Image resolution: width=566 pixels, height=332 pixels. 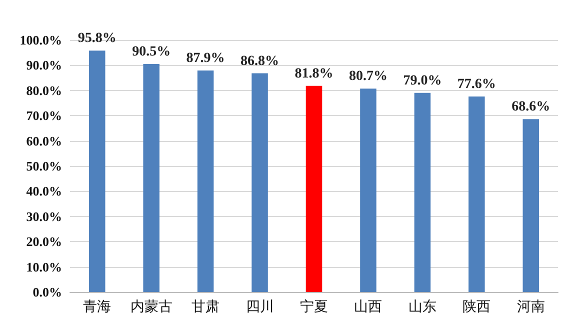 What do you see at coordinates (47, 292) in the screenshot?
I see `y-tick-label: 0.0%` at bounding box center [47, 292].